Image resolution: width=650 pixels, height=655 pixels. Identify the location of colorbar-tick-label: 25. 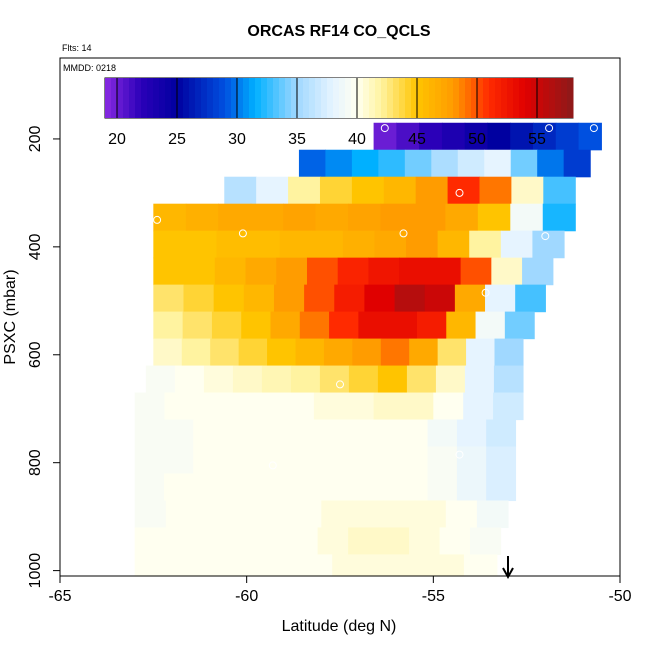
(177, 139).